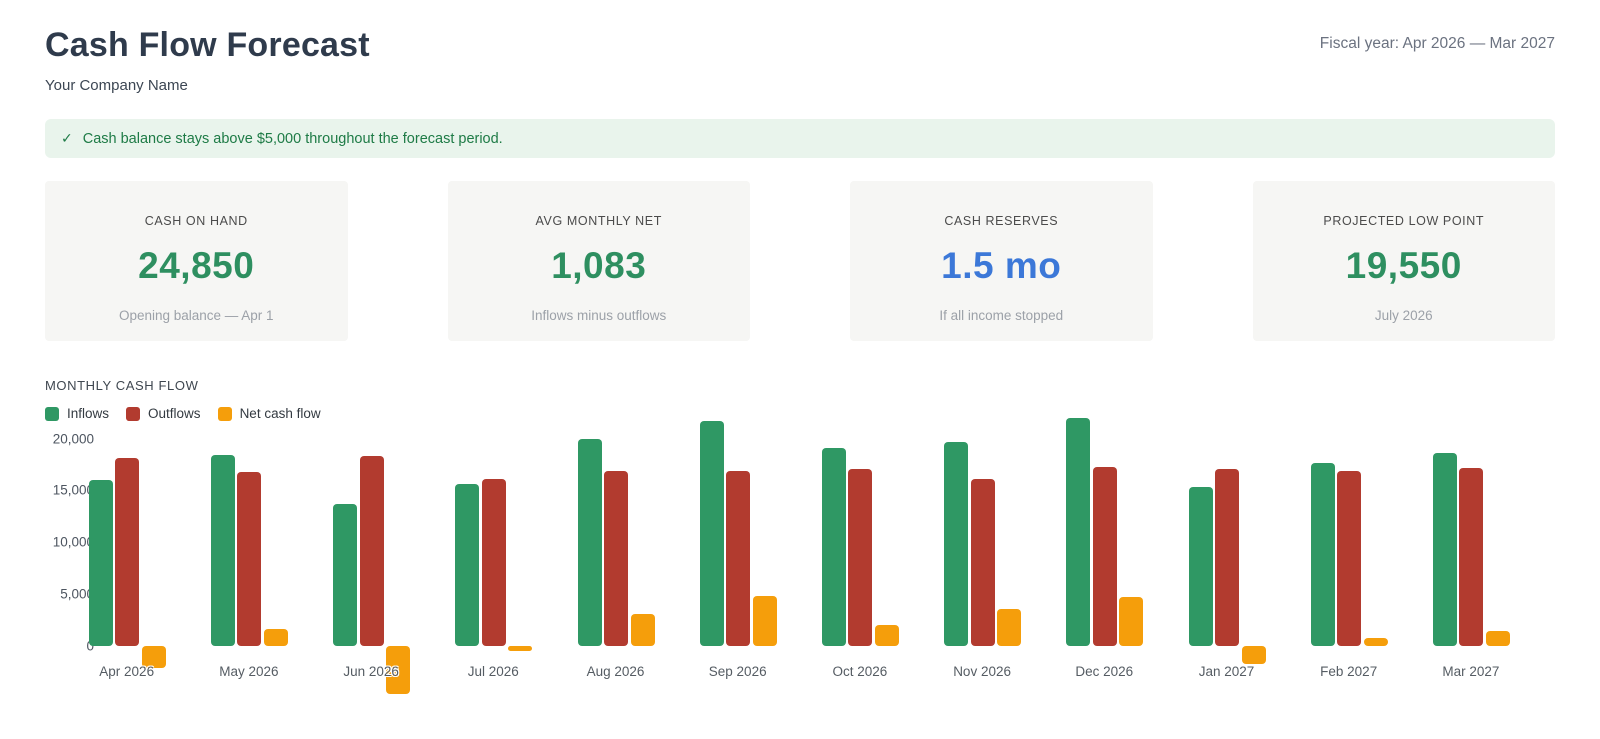 This screenshot has height=739, width=1600. I want to click on x-axis-label-nov-2026: Nov 2026, so click(982, 671).